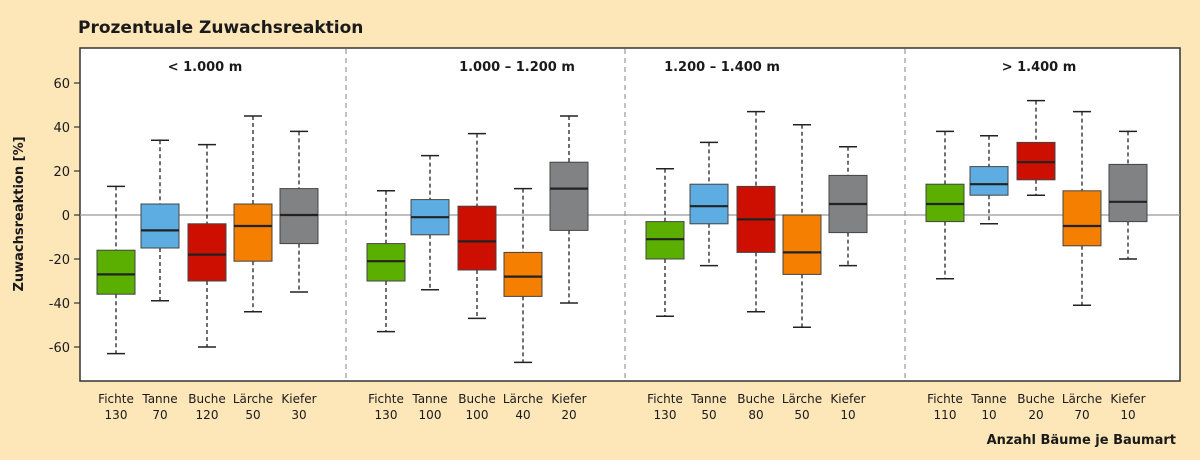 This screenshot has width=1200, height=460. Describe the element at coordinates (517, 67) in the screenshot. I see `panel-header: 1.000 – 1.200 m` at that location.